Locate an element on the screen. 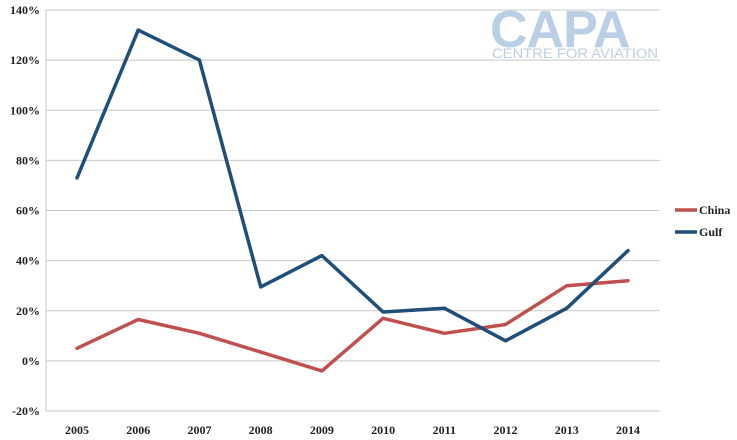 The image size is (737, 440). legend: China Gulf is located at coordinates (702, 221).